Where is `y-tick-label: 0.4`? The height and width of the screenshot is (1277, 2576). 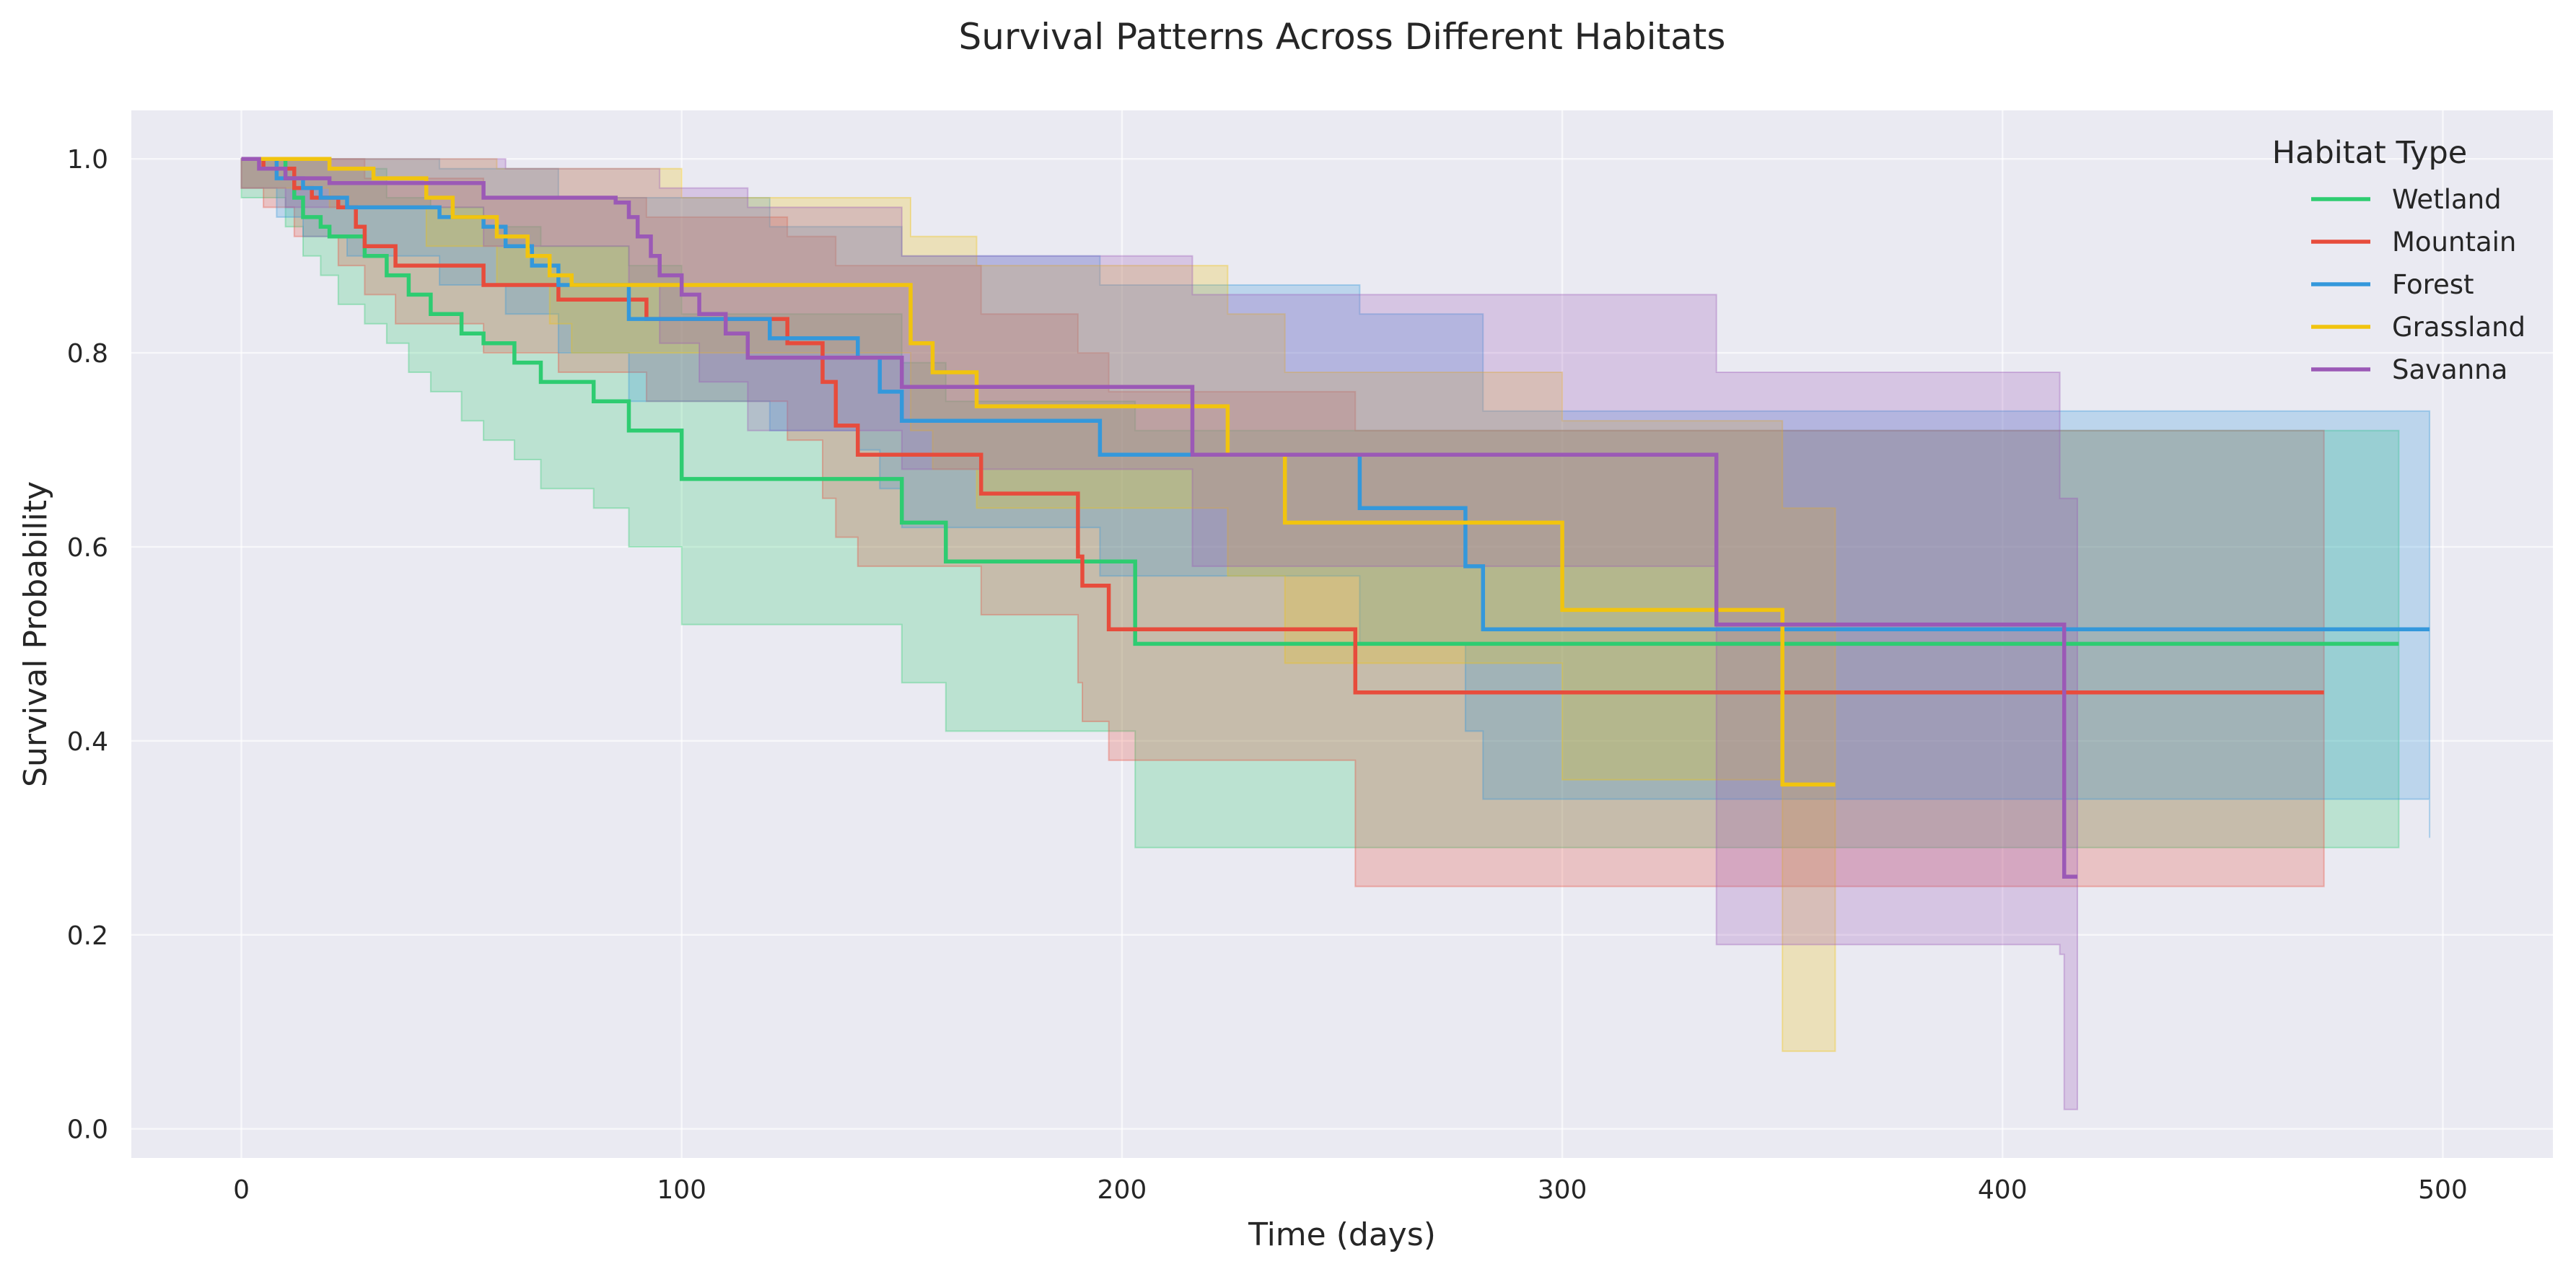 y-tick-label: 0.4 is located at coordinates (87, 742).